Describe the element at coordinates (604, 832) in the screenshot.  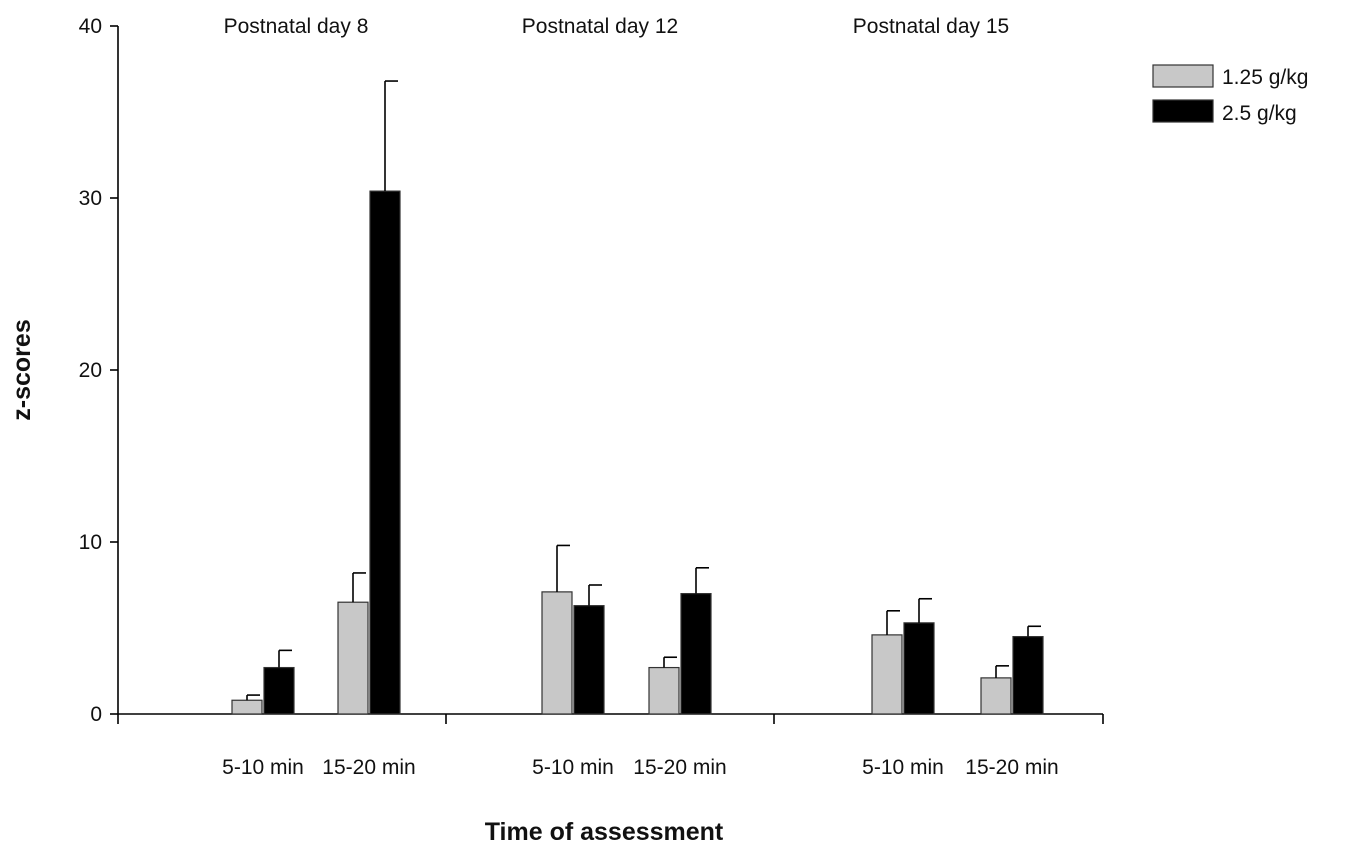
I see `x-axis-label: Time of assessment` at that location.